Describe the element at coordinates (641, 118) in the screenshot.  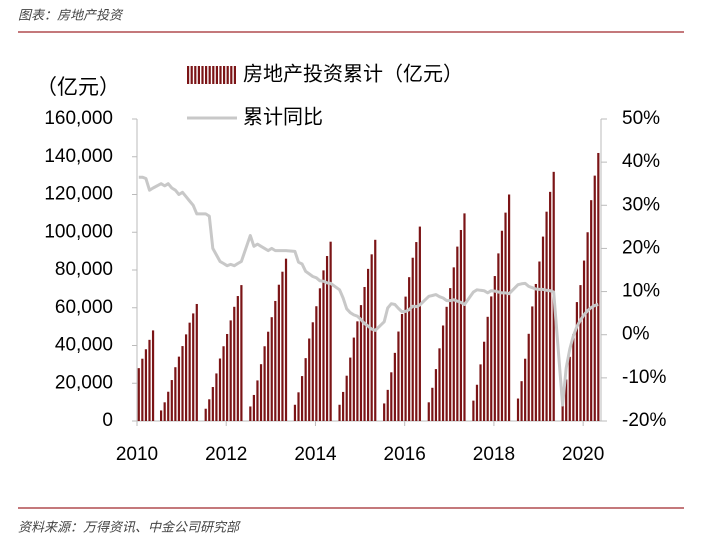
I see `y2-tick-label: 50%` at that location.